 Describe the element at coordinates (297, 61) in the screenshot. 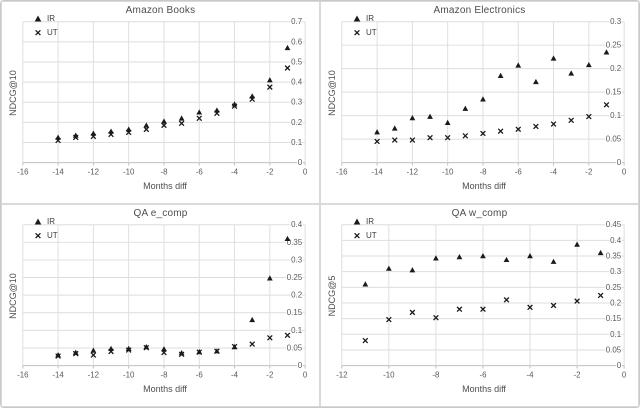

I see `svg-text: 0.5` at that location.